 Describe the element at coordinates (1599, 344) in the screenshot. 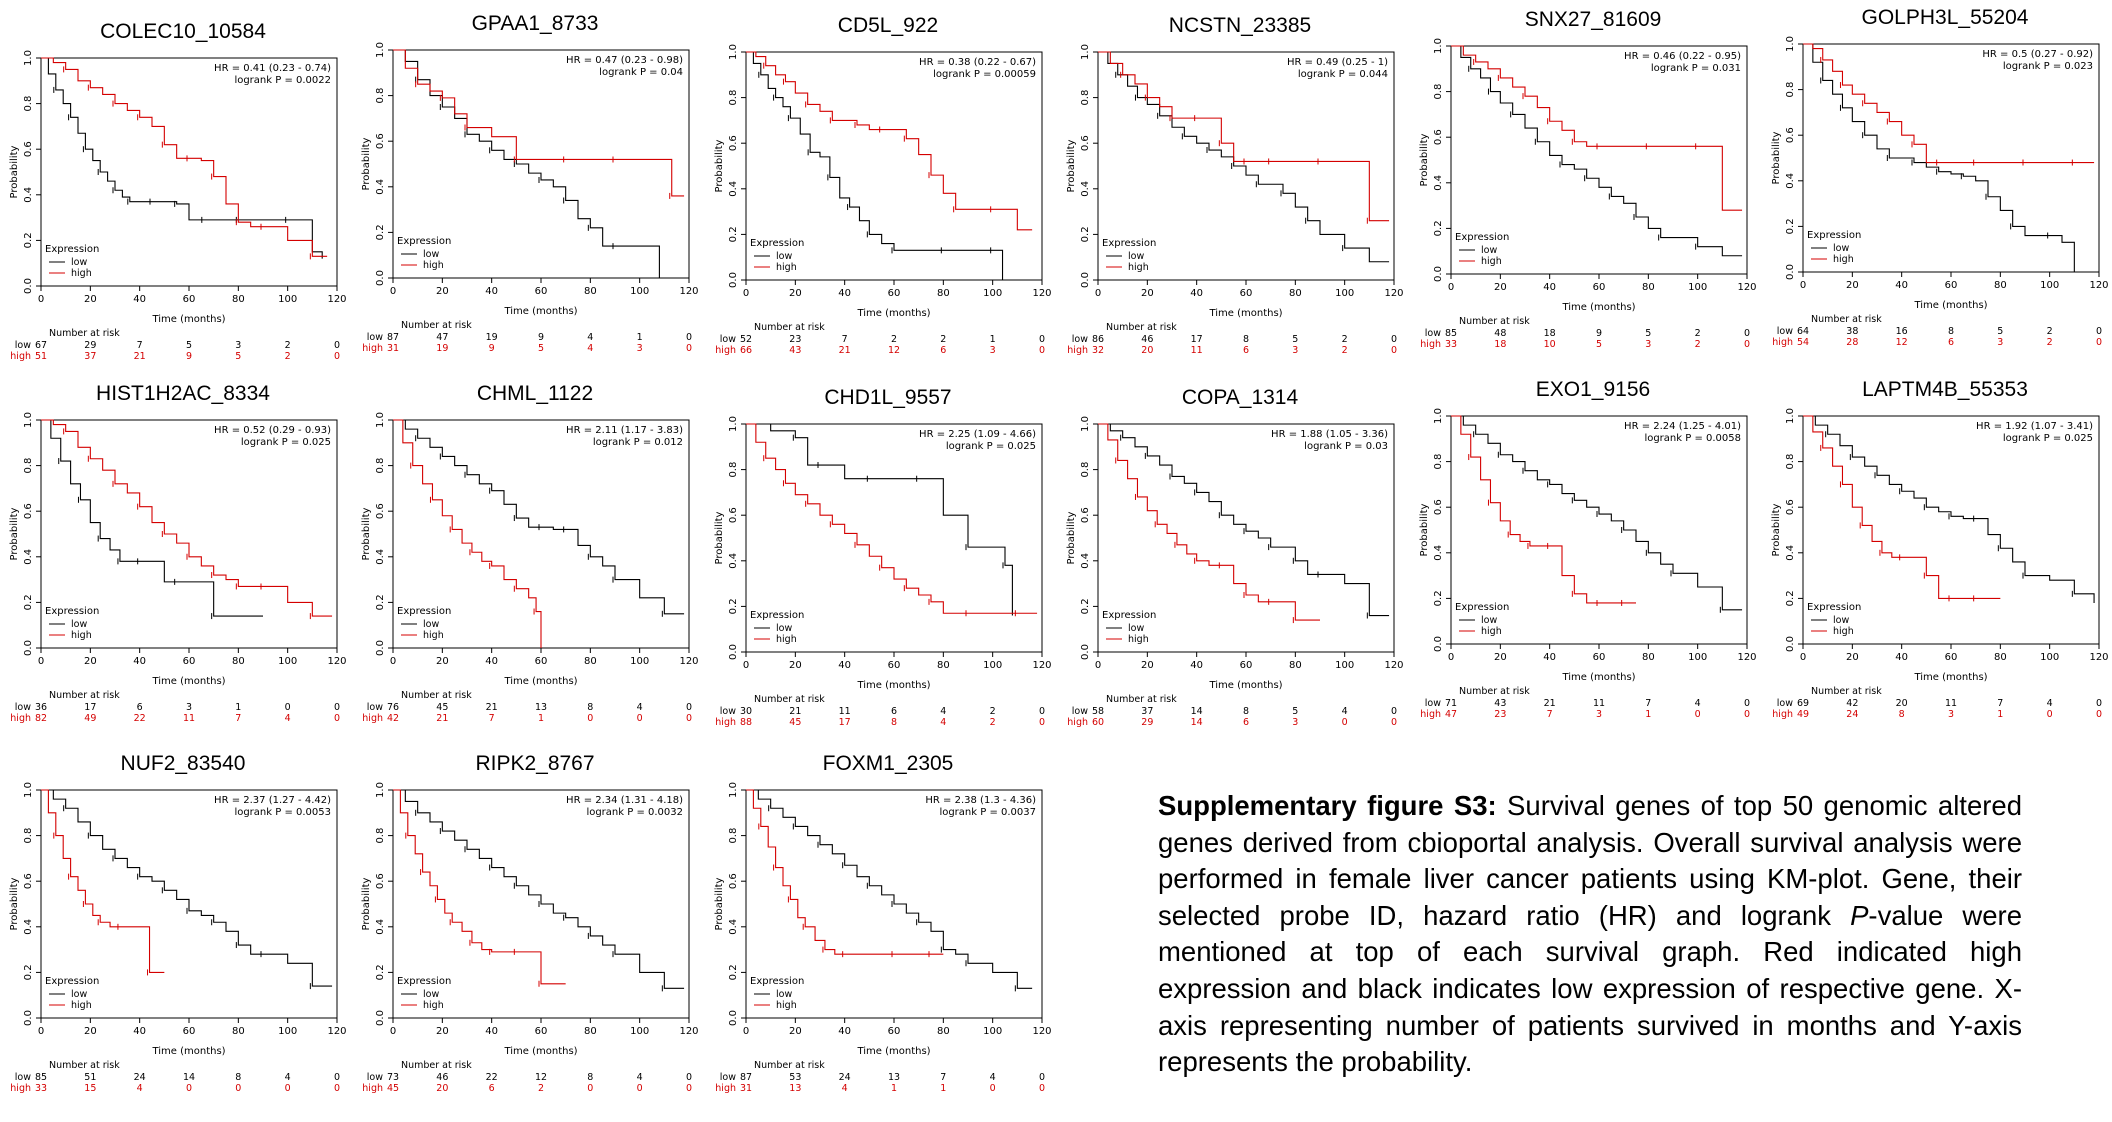

I see `risk-count-high: 5` at that location.